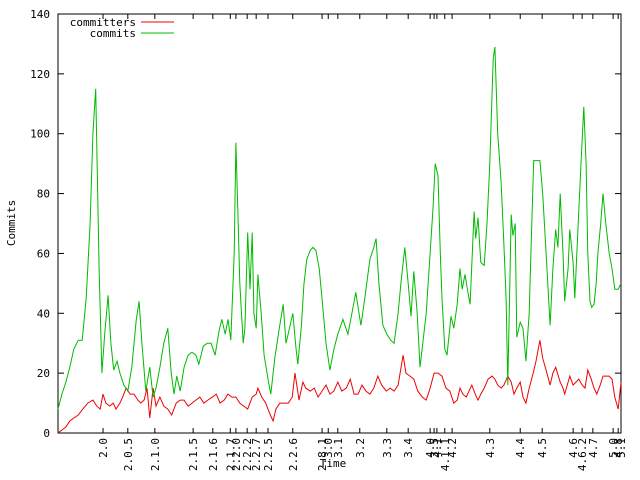  Describe the element at coordinates (333, 463) in the screenshot. I see `x-axis-title: Time` at that location.